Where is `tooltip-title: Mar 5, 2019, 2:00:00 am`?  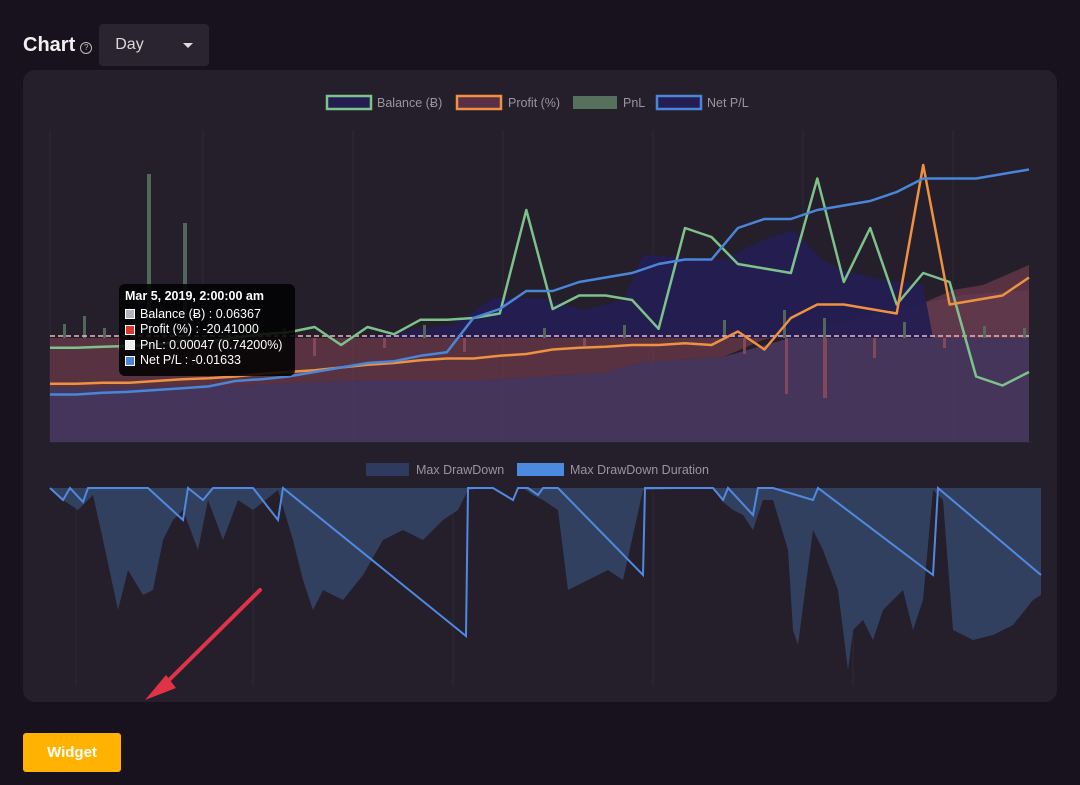 tooltip-title: Mar 5, 2019, 2:00:00 am is located at coordinates (194, 296).